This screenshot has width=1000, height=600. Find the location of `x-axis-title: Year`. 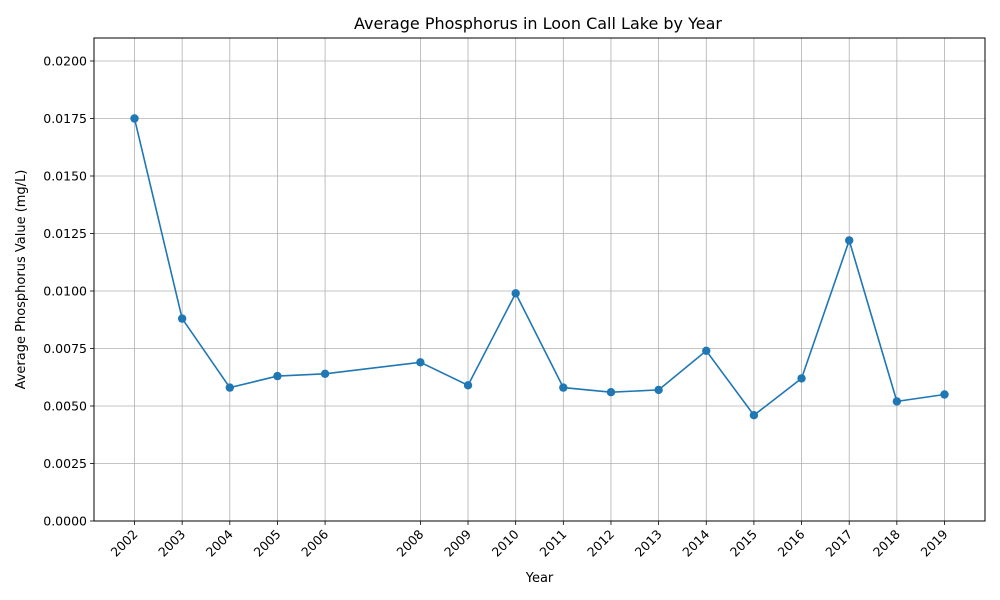

x-axis-title: Year is located at coordinates (539, 578).